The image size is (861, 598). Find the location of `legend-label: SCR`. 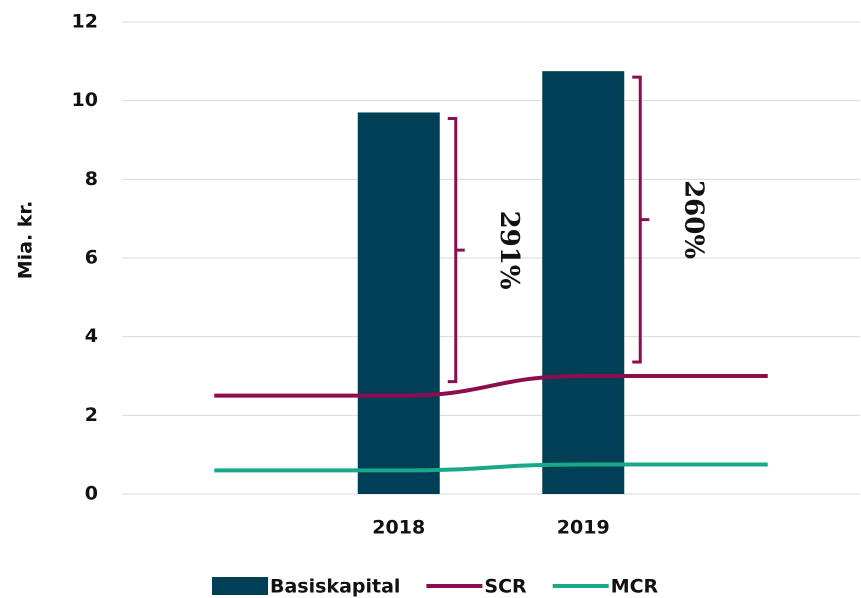

legend-label: SCR is located at coordinates (505, 587).